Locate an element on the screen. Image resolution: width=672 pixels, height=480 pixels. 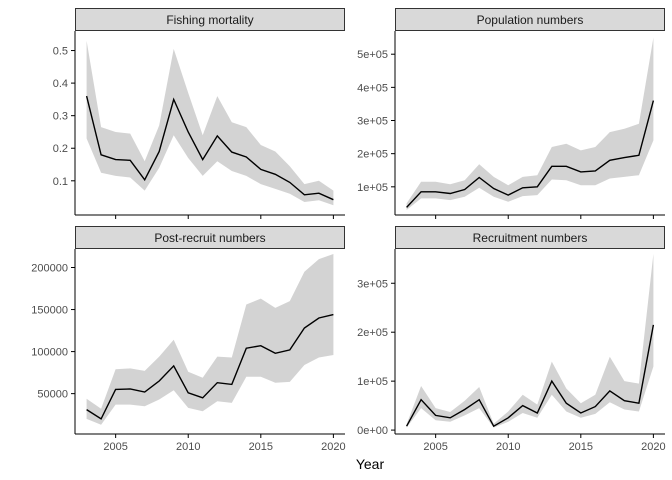
y-tick-label: 5e+05 is located at coordinates (372, 55).